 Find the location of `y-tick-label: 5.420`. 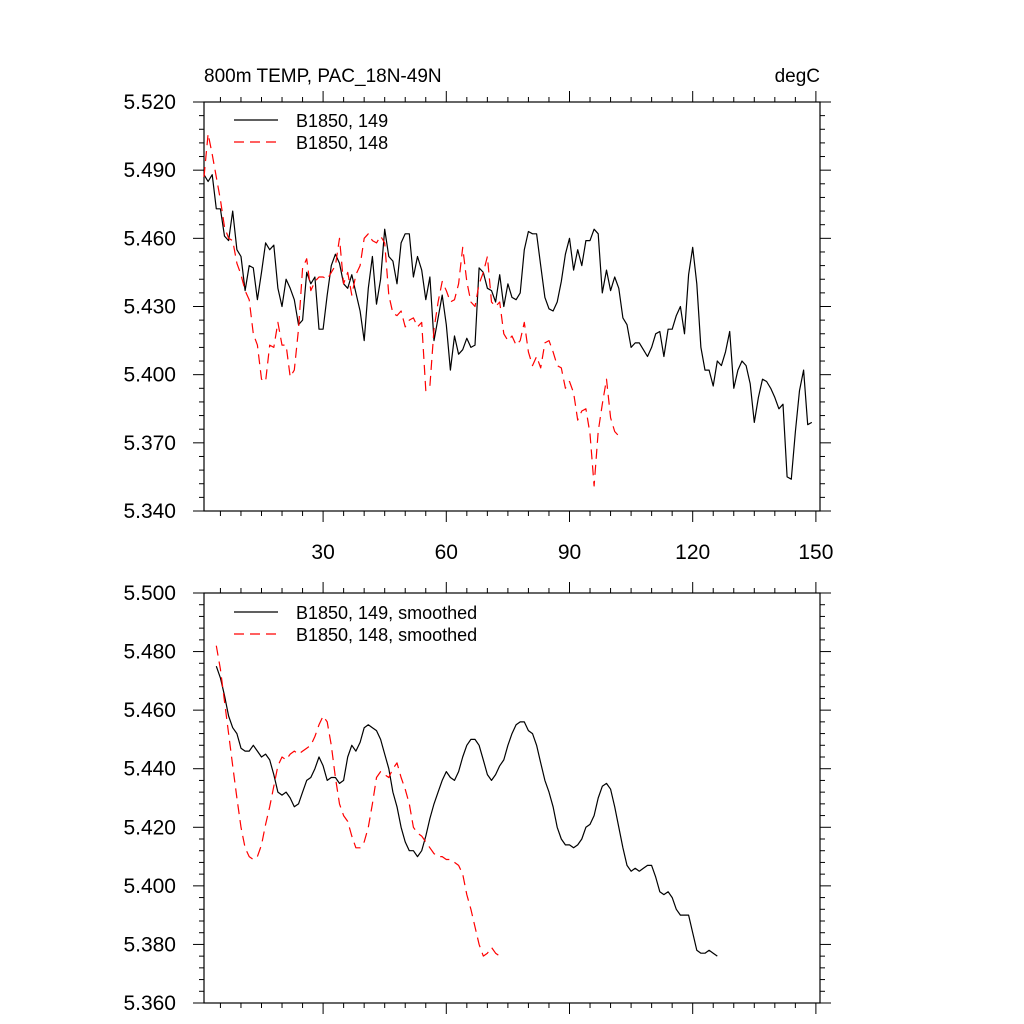

y-tick-label: 5.420 is located at coordinates (149, 827).